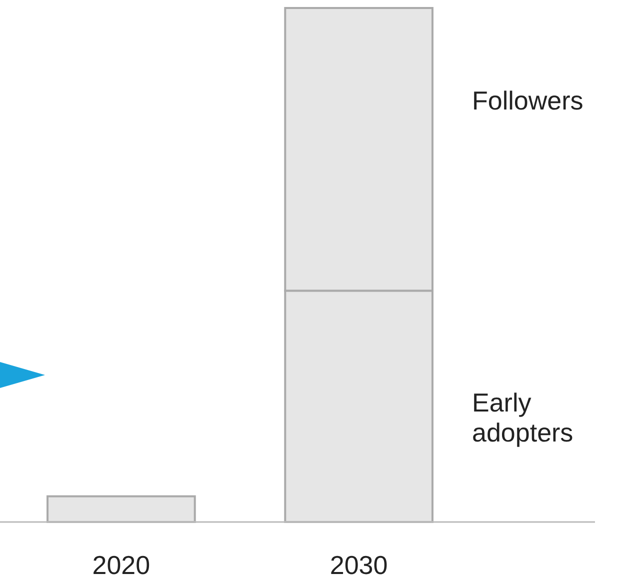 The height and width of the screenshot is (583, 638). I want to click on x-tick-label: 2030, so click(359, 565).